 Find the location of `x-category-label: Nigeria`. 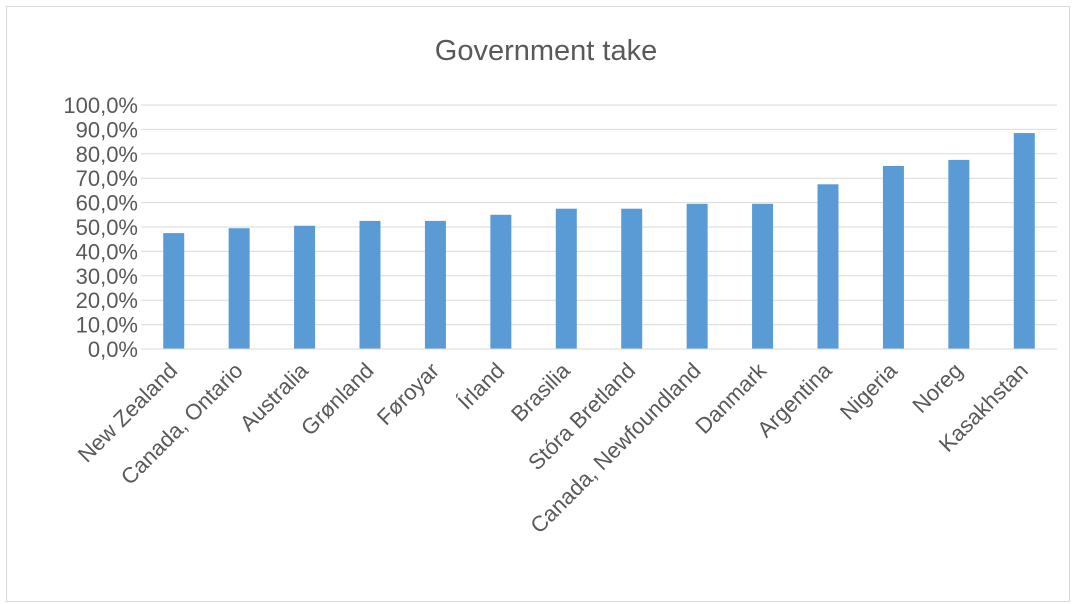

x-category-label: Nigeria is located at coordinates (869, 391).